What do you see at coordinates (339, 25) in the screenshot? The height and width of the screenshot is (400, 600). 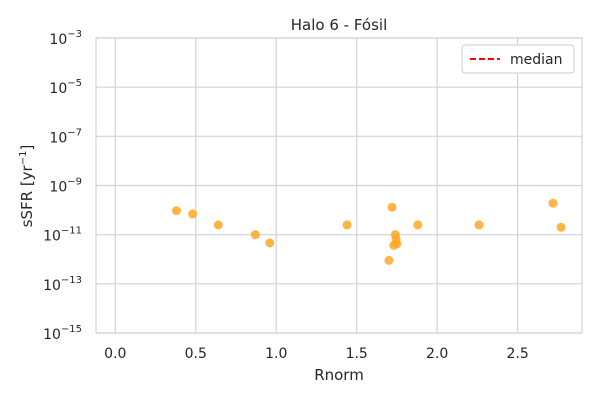 I see `chart-title: Halo 6 - Fósil` at bounding box center [339, 25].